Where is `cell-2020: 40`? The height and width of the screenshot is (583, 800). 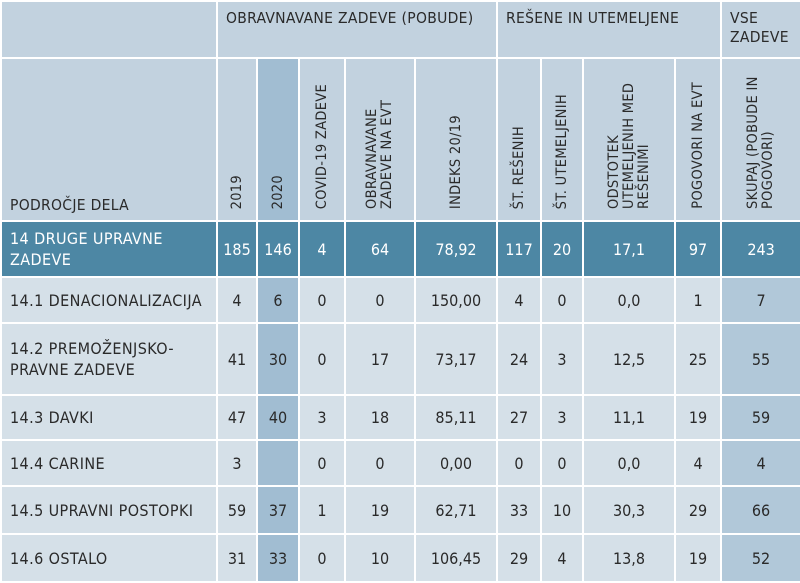 cell-2020: 40 is located at coordinates (278, 417).